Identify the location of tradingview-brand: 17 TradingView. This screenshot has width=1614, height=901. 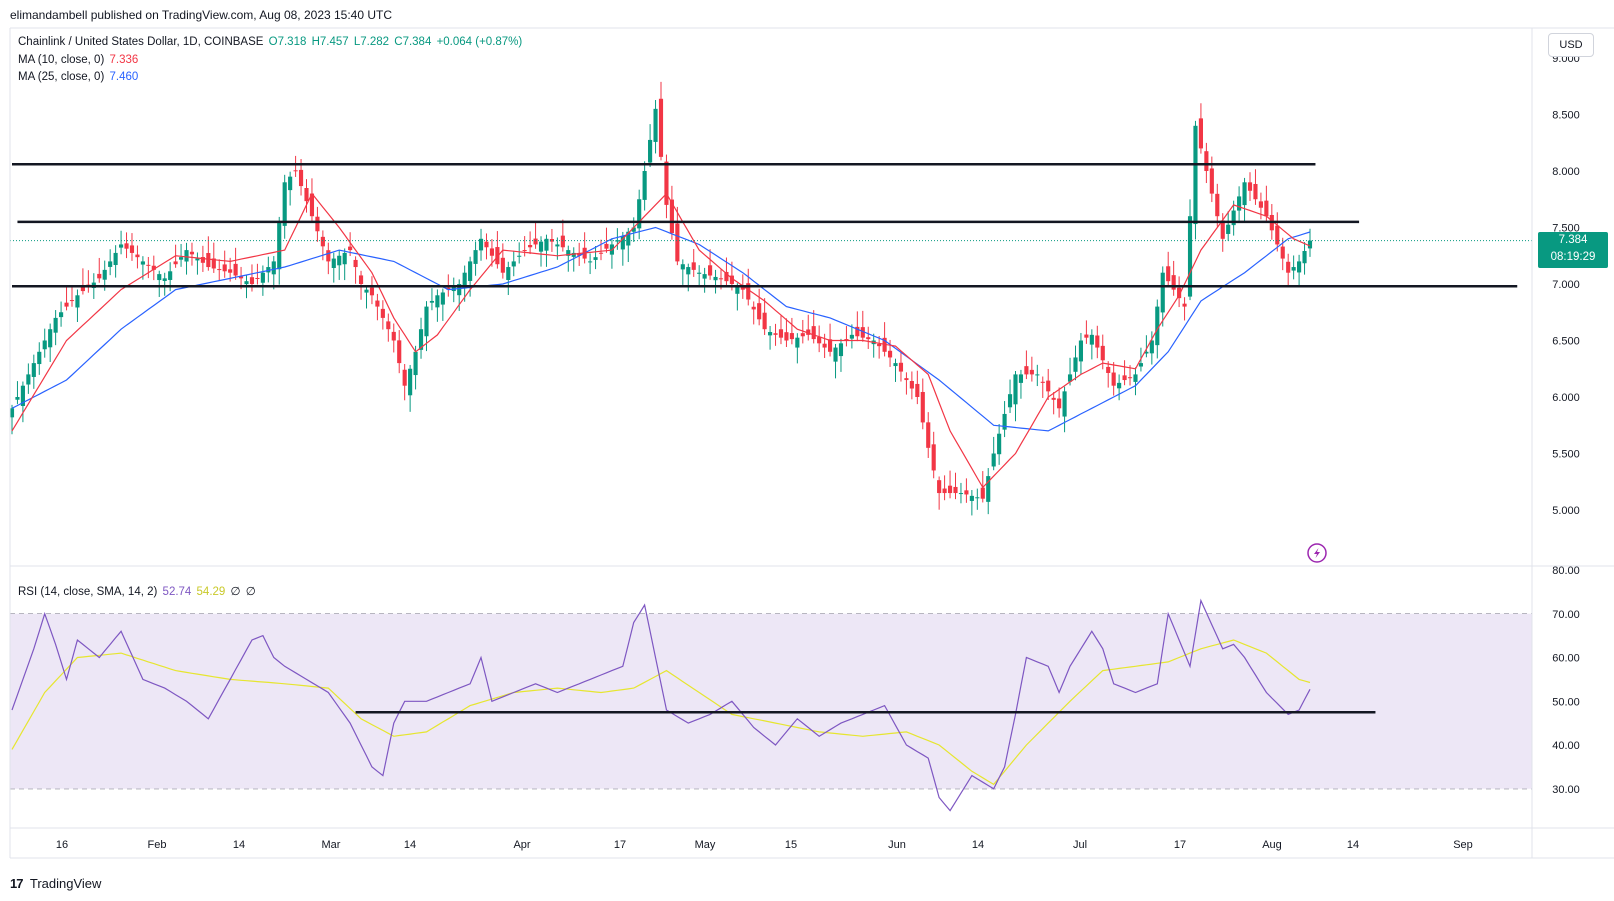
(55, 883).